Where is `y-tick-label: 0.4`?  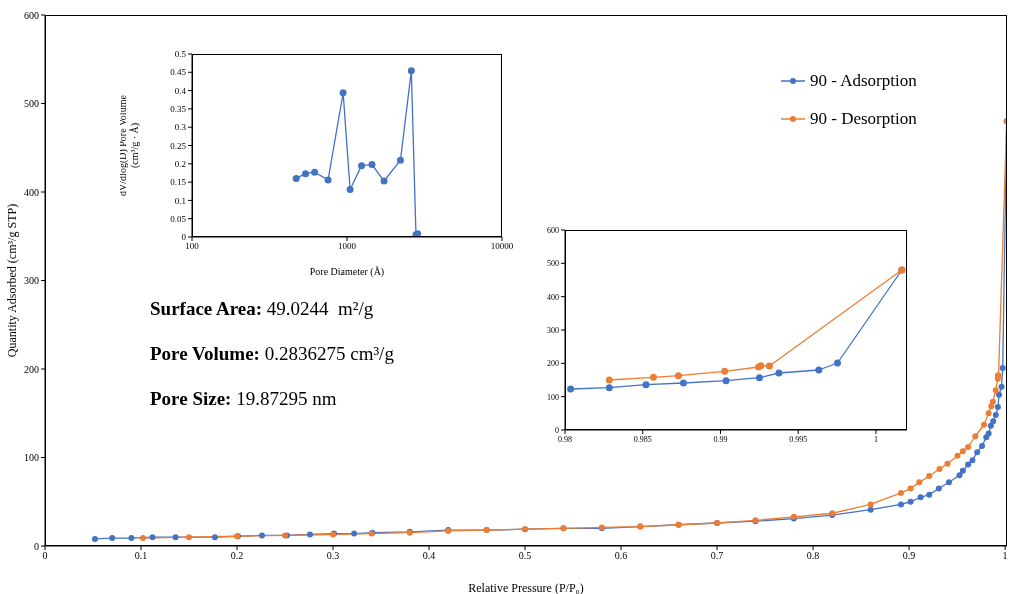 y-tick-label: 0.4 is located at coordinates (180, 90).